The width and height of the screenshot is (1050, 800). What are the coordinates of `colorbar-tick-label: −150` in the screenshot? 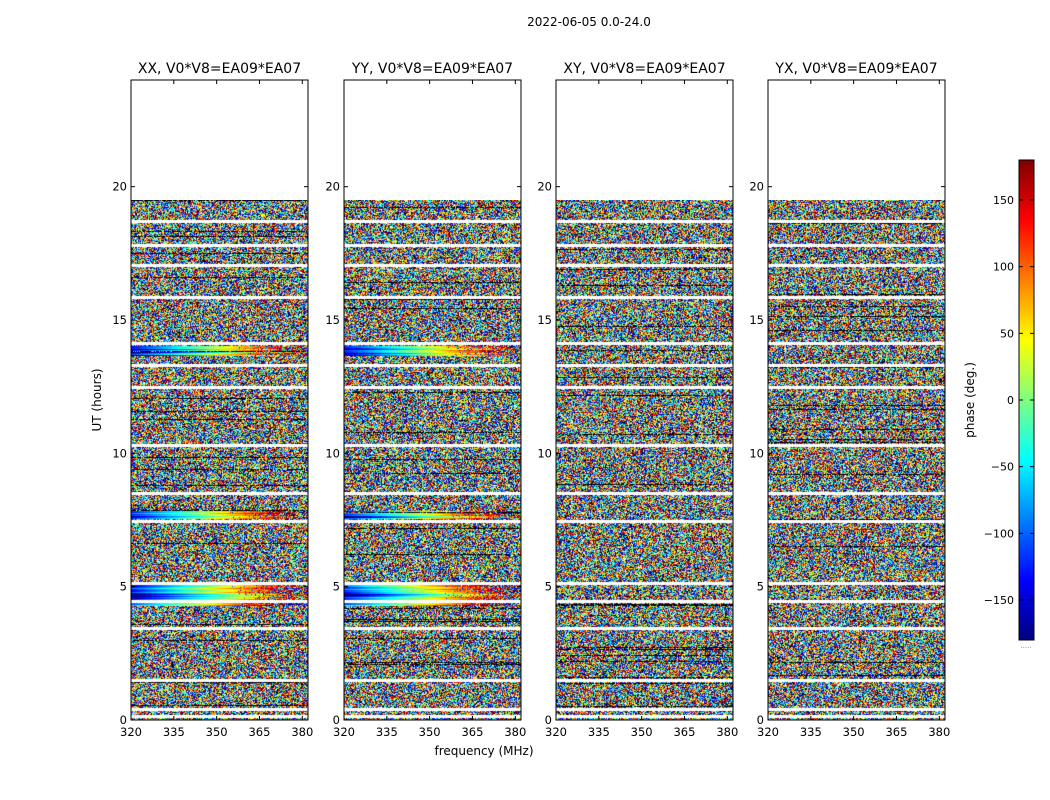 It's located at (999, 600).